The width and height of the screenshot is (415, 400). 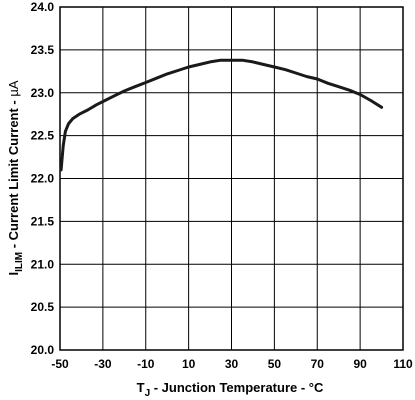 What do you see at coordinates (146, 364) in the screenshot?
I see `x-tick-label: -10` at bounding box center [146, 364].